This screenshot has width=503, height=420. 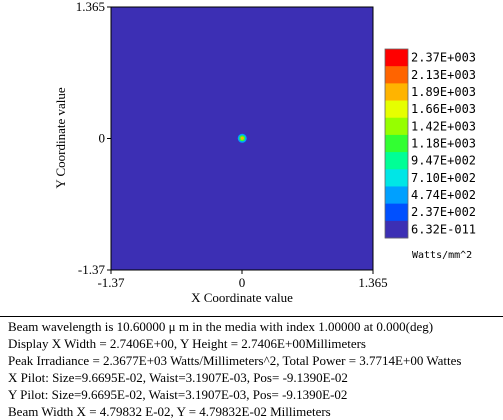 What do you see at coordinates (443, 161) in the screenshot?
I see `colorbar-label: 9.47E+002` at bounding box center [443, 161].